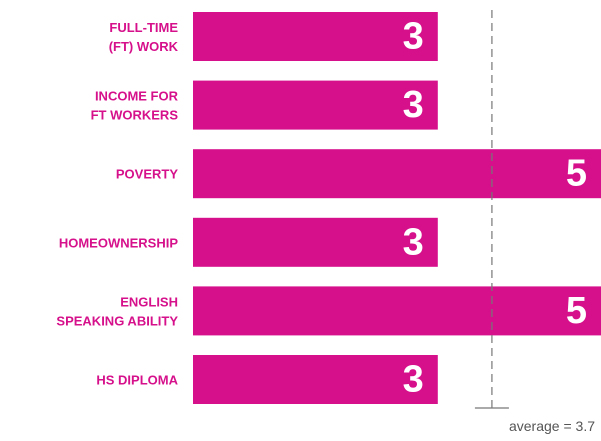 The image size is (601, 441). Describe the element at coordinates (135, 106) in the screenshot. I see `category-label: INCOME FOR FT WORKERS` at that location.